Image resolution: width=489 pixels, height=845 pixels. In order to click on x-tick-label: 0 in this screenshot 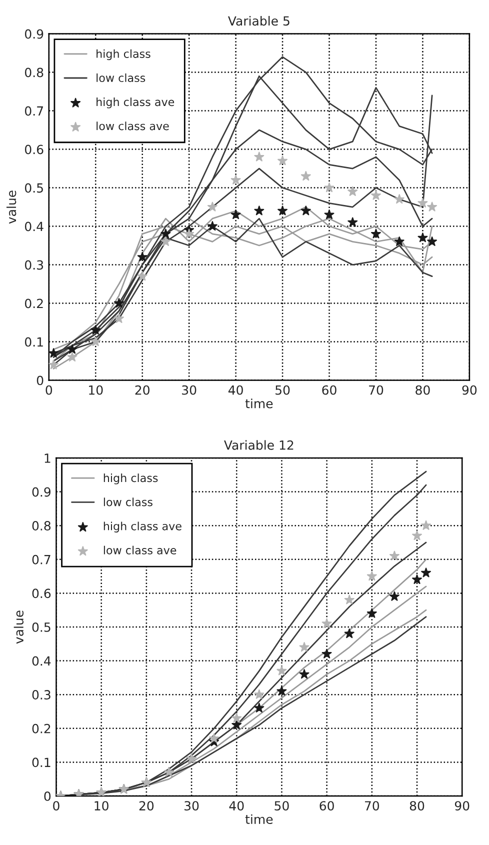, I will do `click(56, 806)`.